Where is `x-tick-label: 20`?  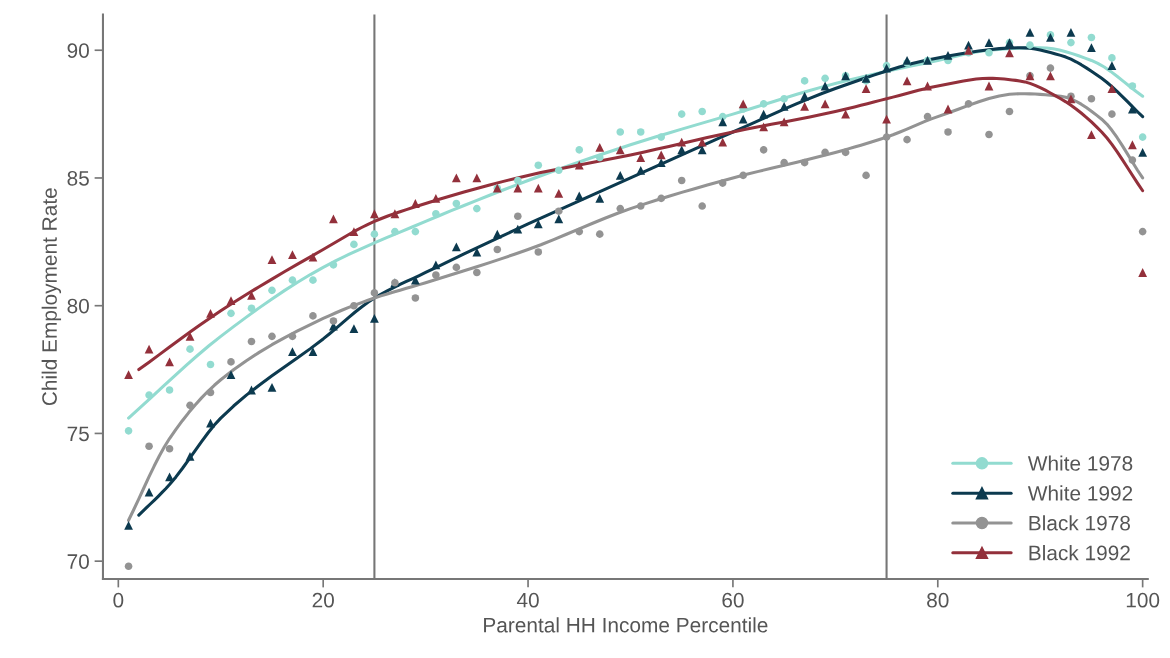
x-tick-label: 20 is located at coordinates (323, 600).